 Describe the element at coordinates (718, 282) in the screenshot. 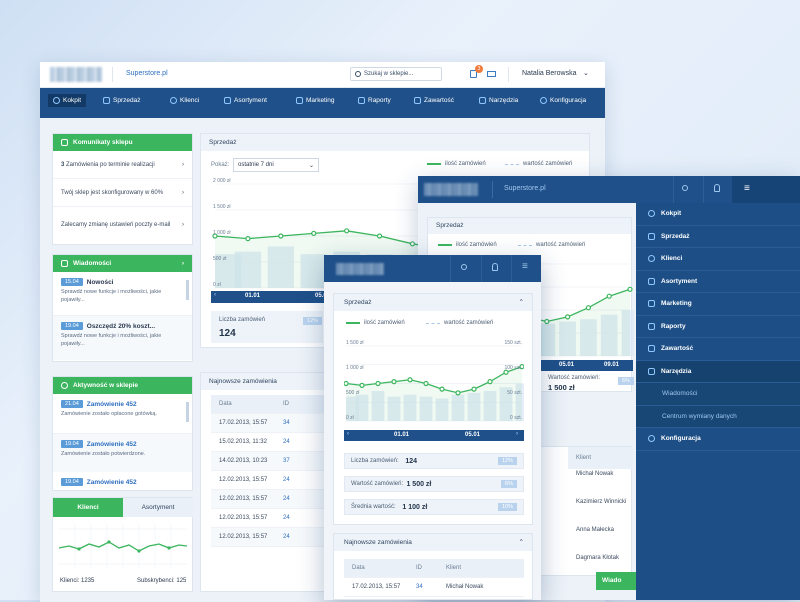

I see `menu-asortyment: Asortyment` at that location.